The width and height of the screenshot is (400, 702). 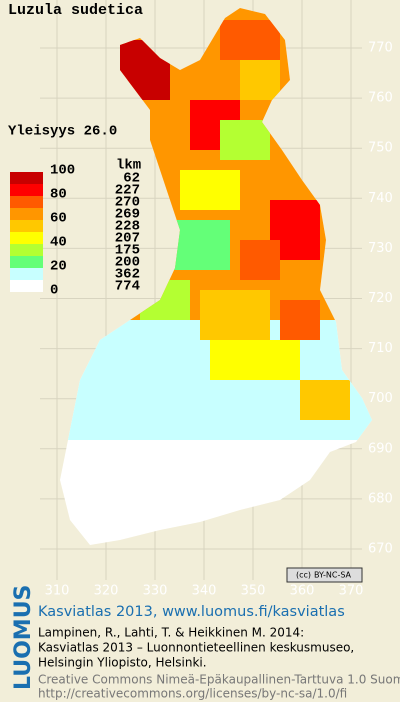 I want to click on title: Luzula sudetica, so click(x=75, y=10).